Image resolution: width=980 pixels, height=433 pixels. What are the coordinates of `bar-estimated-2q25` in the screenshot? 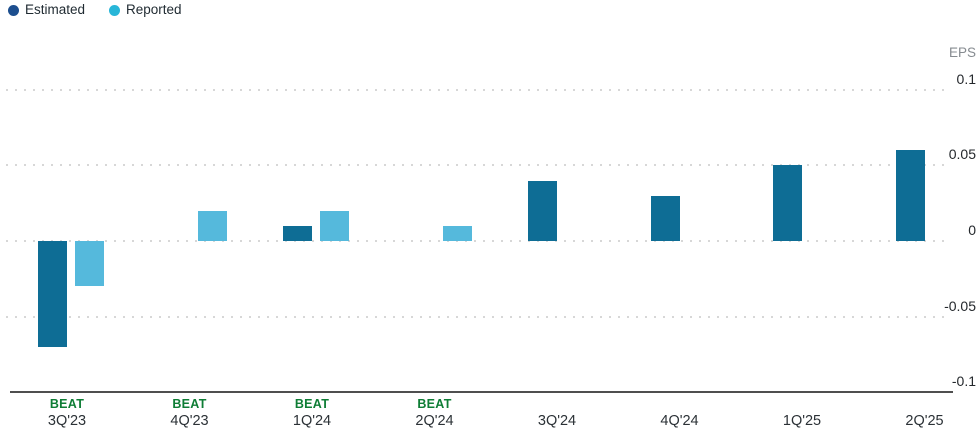 It's located at (910, 195).